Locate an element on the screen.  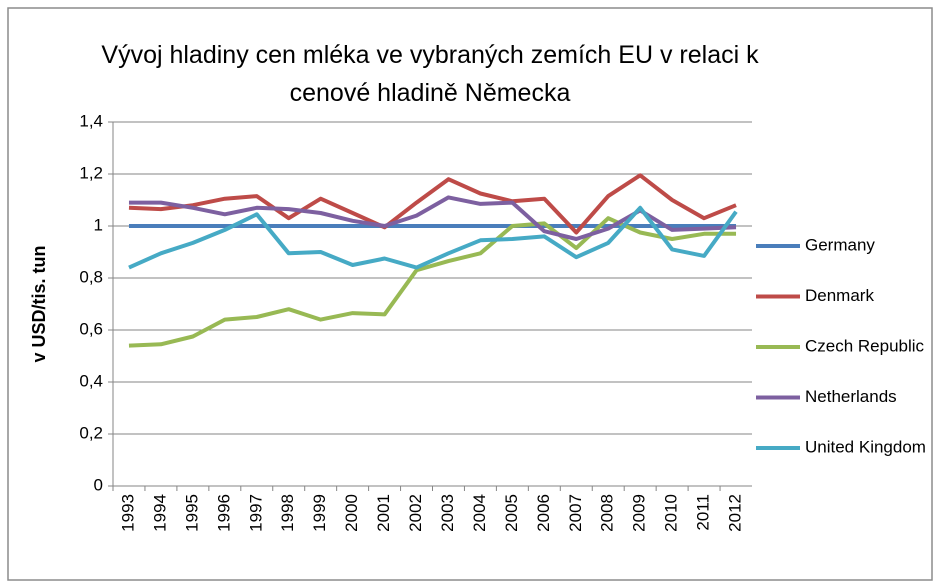
y-tick-label: 0 is located at coordinates (98, 484).